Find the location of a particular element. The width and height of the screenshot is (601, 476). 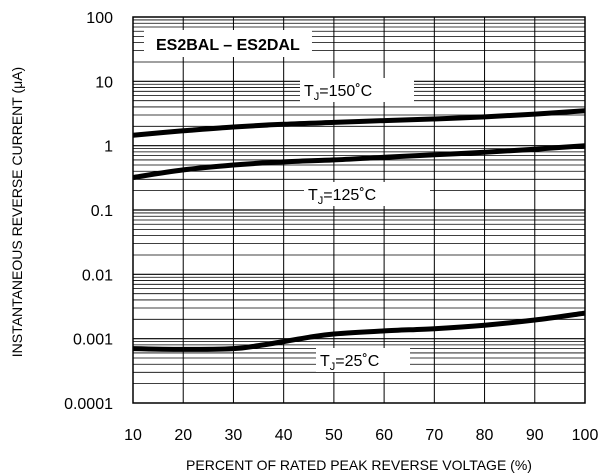

chart-title: ES2BAL – ES2DAL is located at coordinates (228, 45).